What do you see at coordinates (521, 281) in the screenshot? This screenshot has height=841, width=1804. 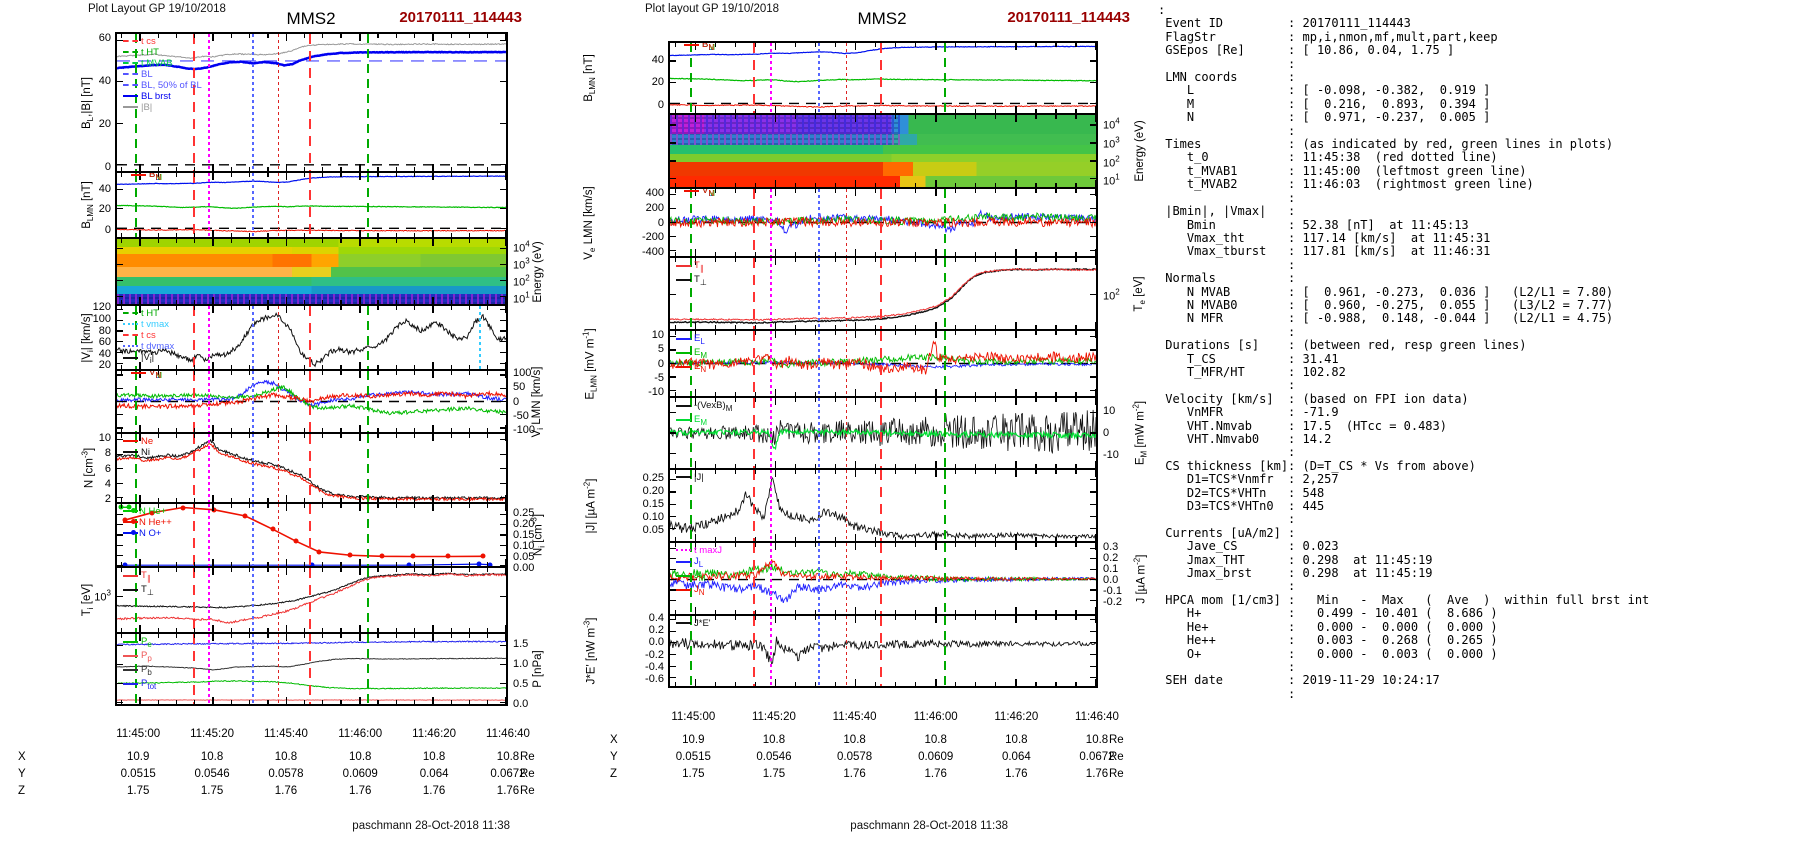 I see `y-tick-label: 10²` at bounding box center [521, 281].